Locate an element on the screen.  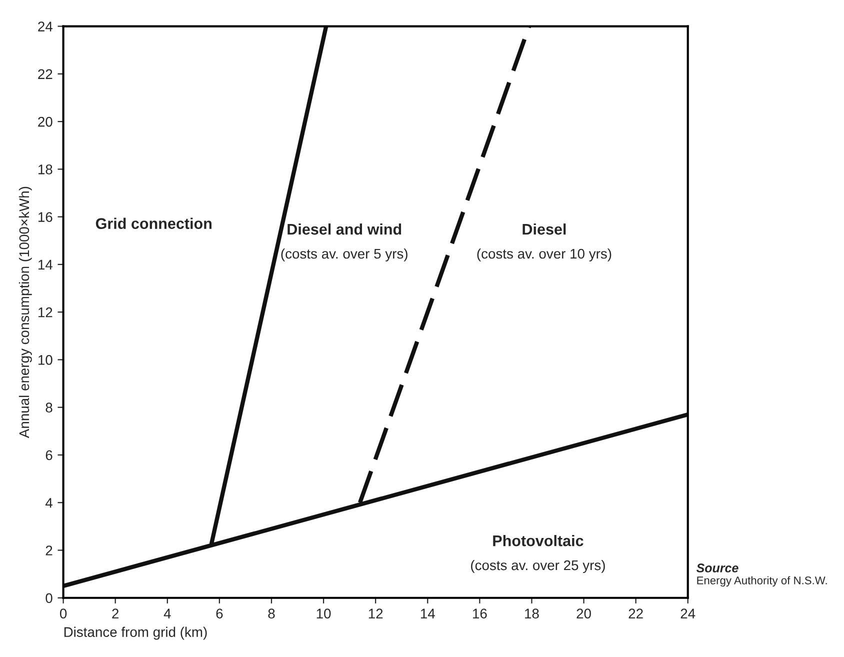
y-tick-label: 6 is located at coordinates (49, 455).